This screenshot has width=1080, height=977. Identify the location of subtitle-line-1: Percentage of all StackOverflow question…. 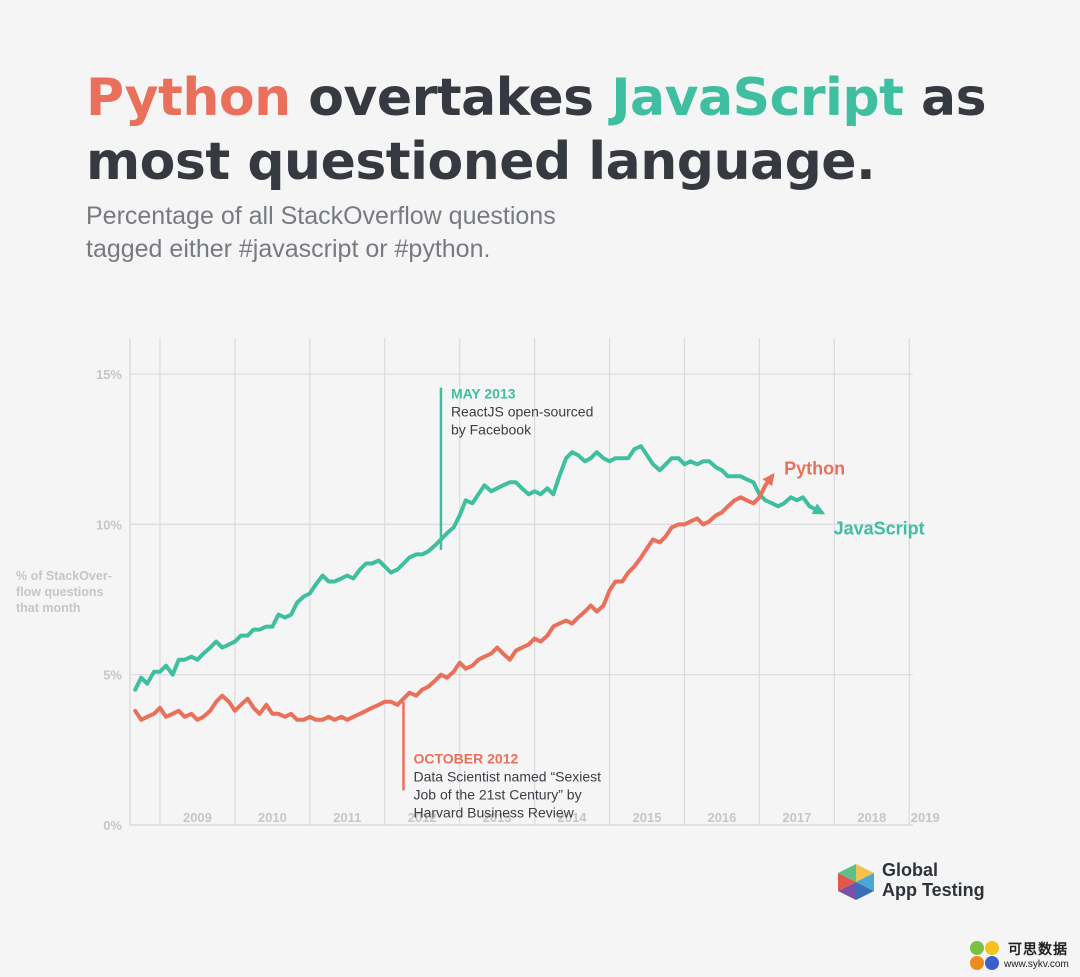
(321, 216).